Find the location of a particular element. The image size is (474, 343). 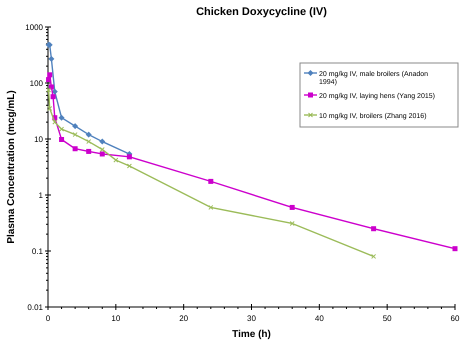

y-tick-label: 0.1 is located at coordinates (38, 251).